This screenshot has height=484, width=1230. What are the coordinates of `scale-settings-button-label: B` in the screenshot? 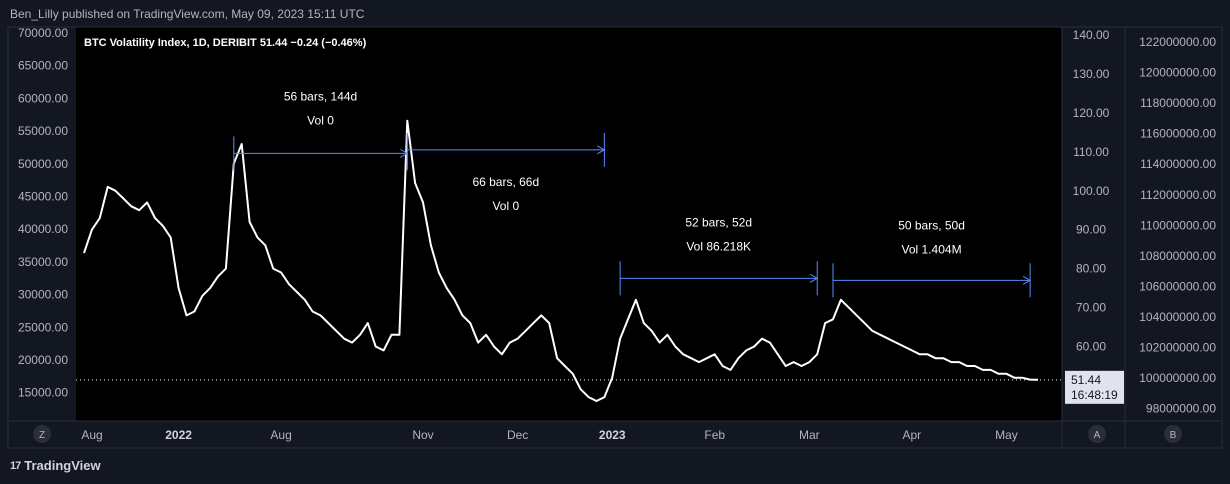 It's located at (1173, 435).